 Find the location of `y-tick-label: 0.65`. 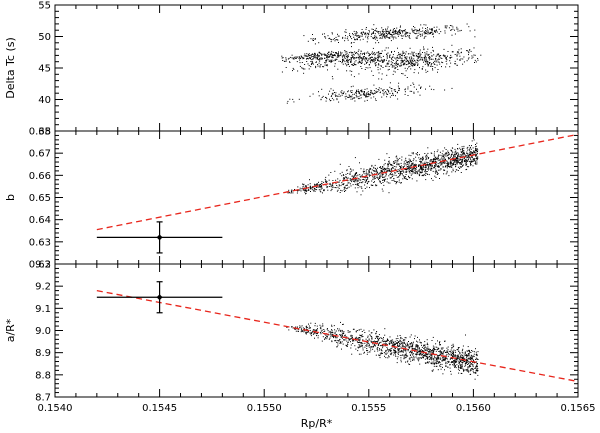

y-tick-label: 0.65 is located at coordinates (40, 198).